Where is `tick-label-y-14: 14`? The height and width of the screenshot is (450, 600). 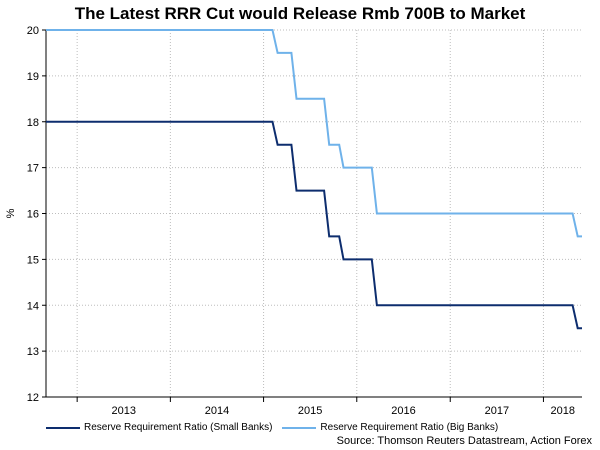 tick-label-y-14: 14 is located at coordinates (33, 306).